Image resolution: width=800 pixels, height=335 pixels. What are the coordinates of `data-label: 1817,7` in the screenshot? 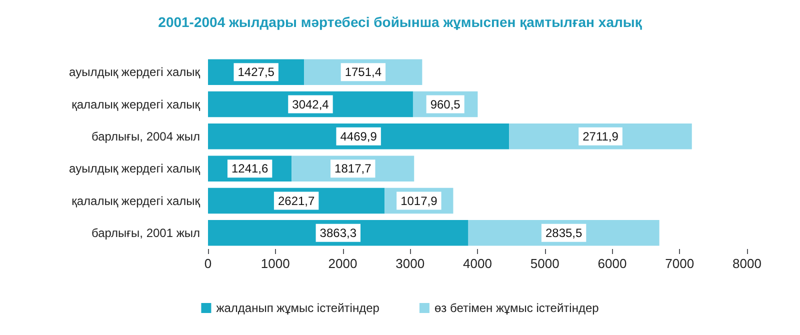 It's located at (353, 169).